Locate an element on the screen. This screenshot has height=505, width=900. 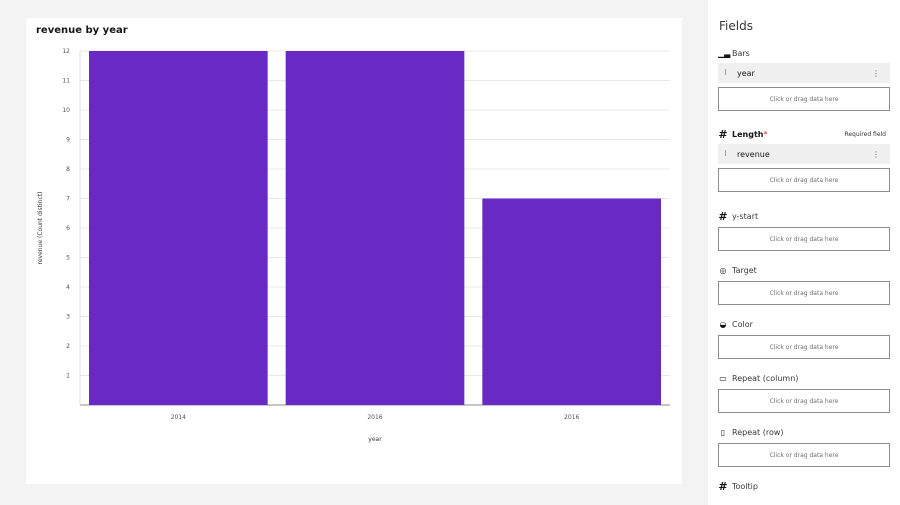
y-axis-label: revenue (Count distinct) is located at coordinates (40, 228).